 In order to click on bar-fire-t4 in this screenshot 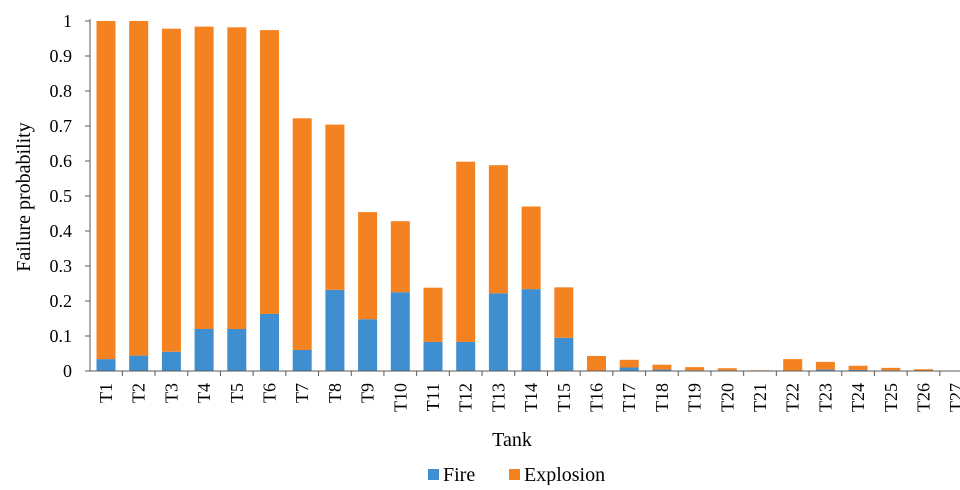, I will do `click(204, 350)`.